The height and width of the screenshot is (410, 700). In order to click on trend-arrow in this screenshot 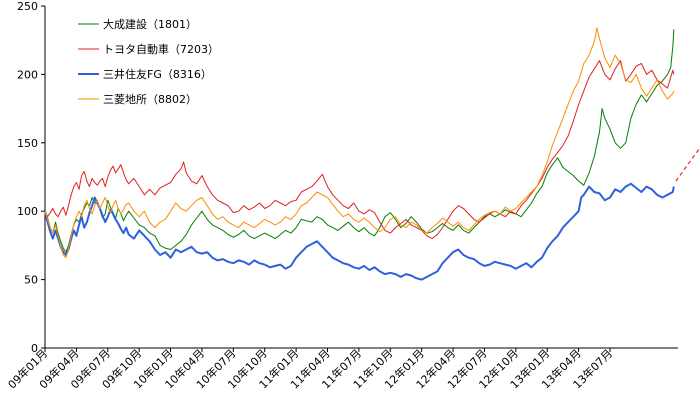, I will do `click(687, 164)`.